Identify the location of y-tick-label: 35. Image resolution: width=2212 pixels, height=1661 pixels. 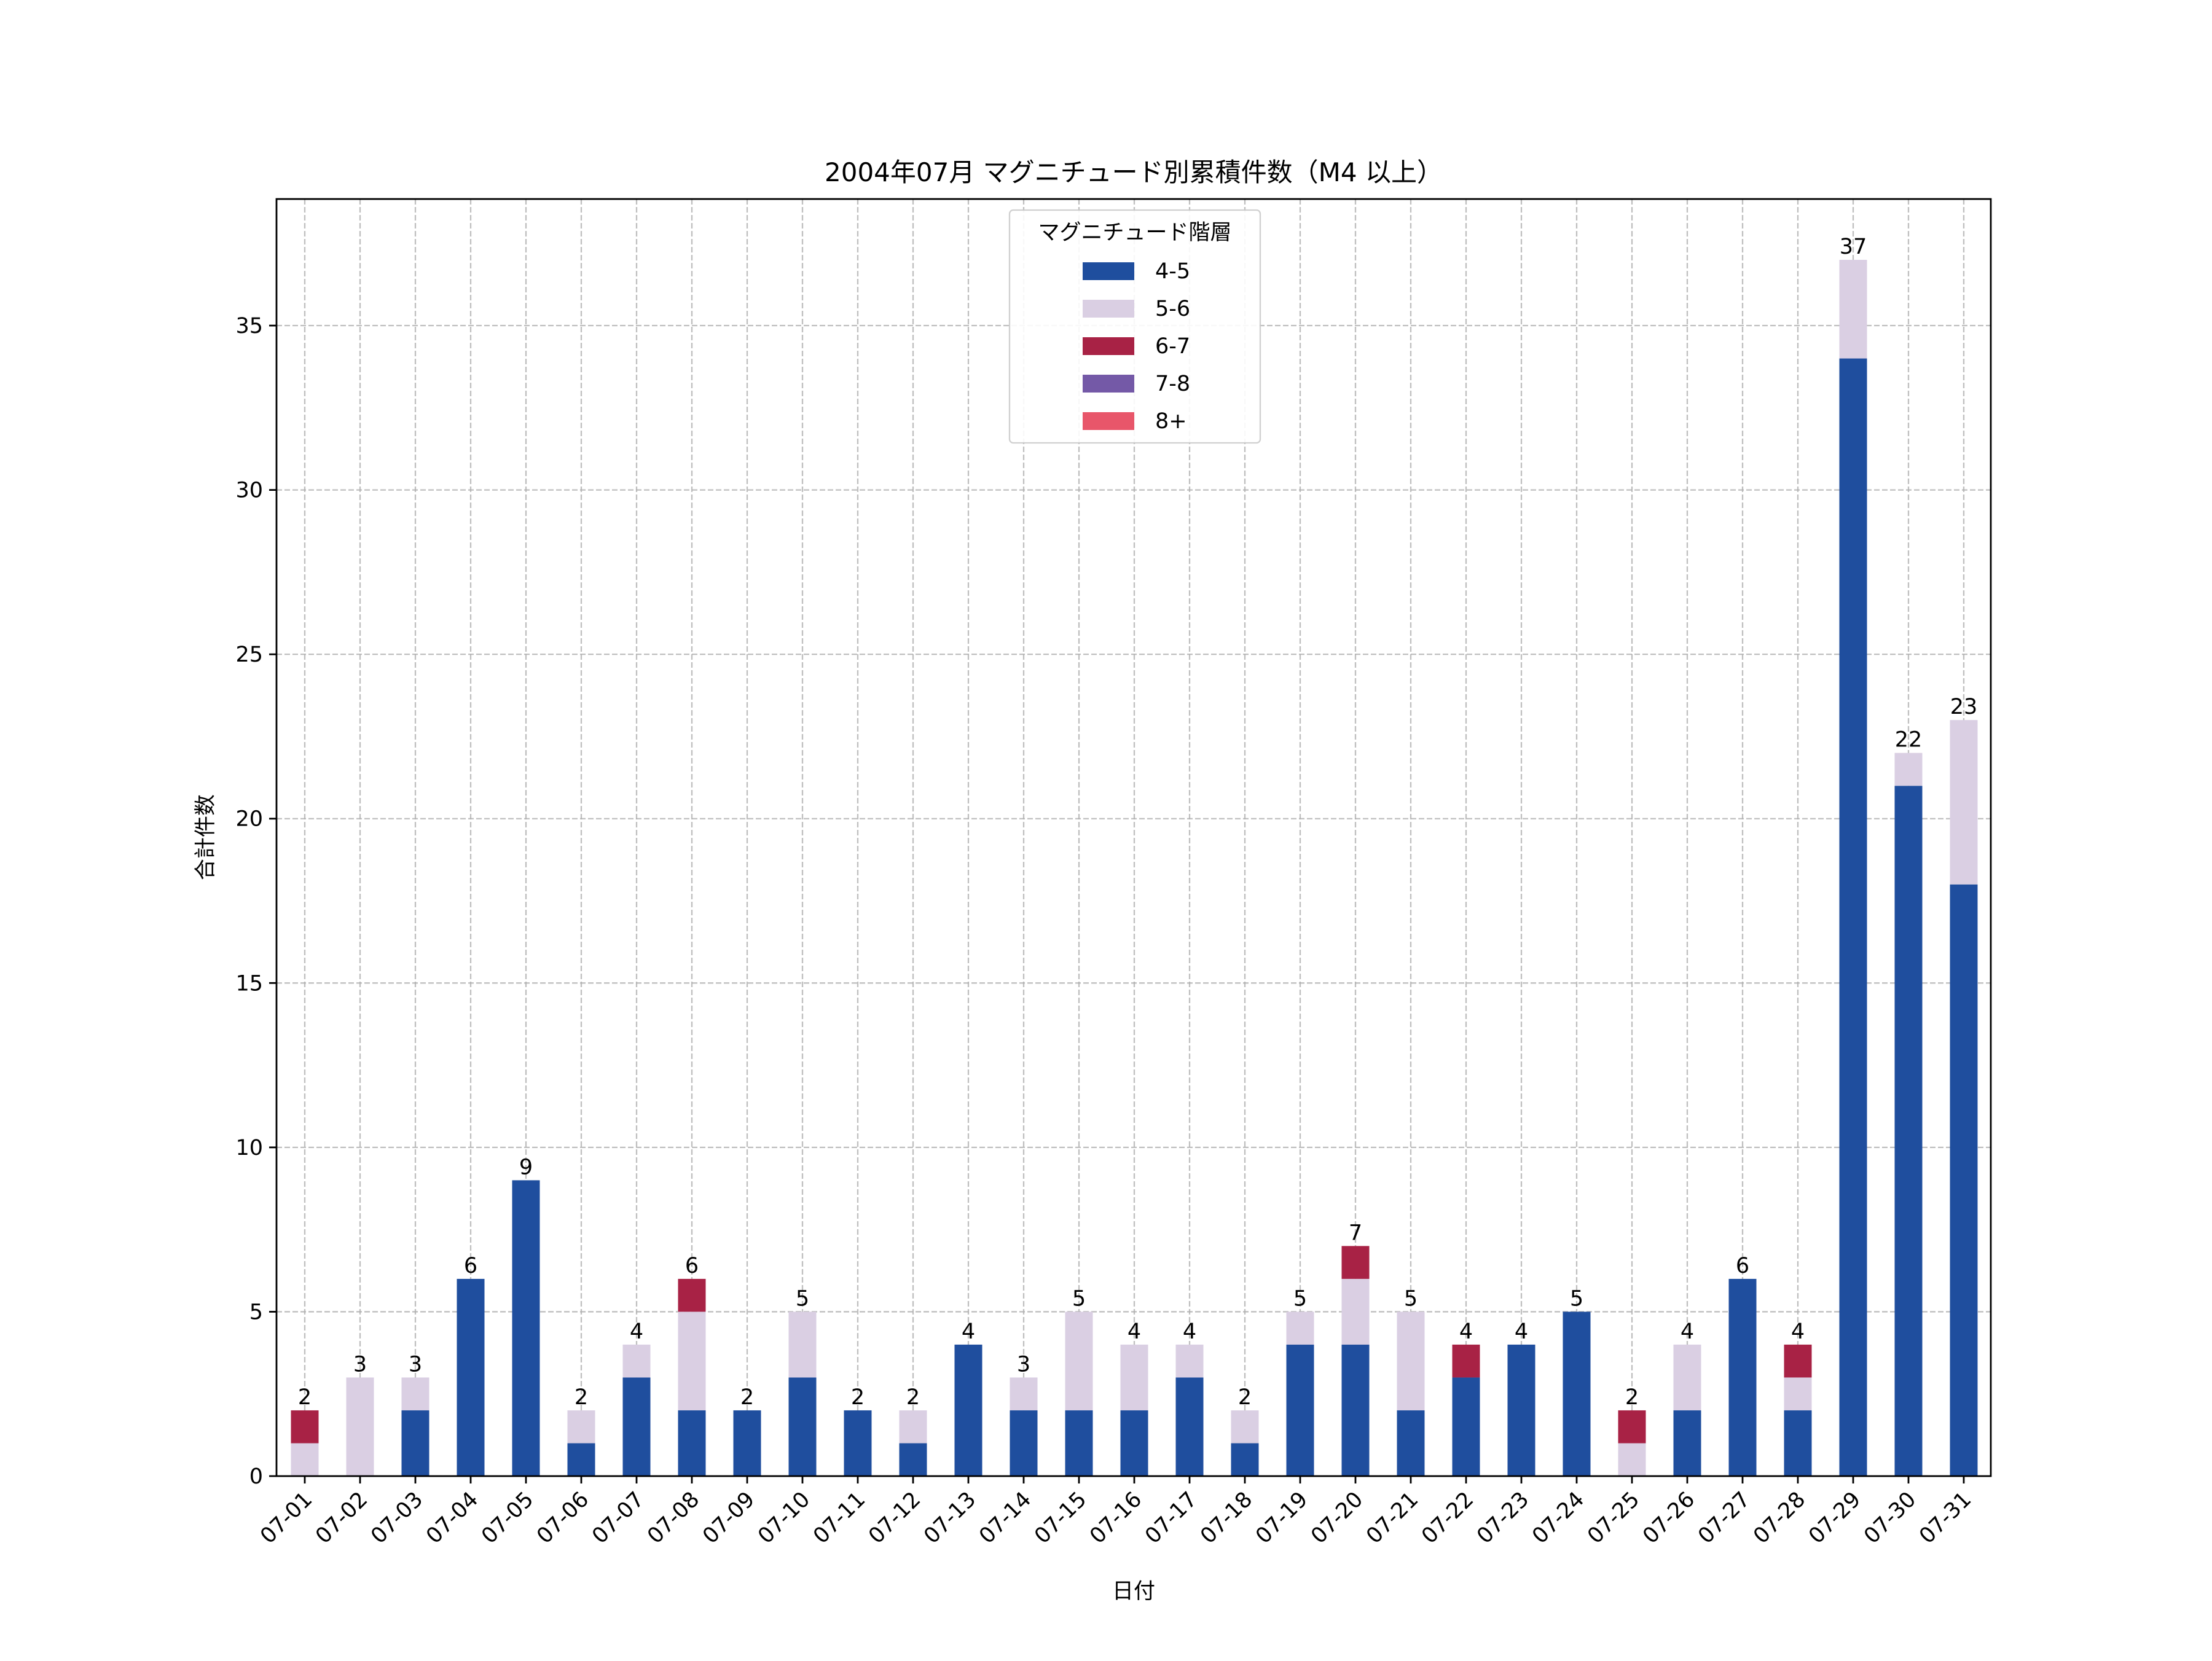
(249, 326).